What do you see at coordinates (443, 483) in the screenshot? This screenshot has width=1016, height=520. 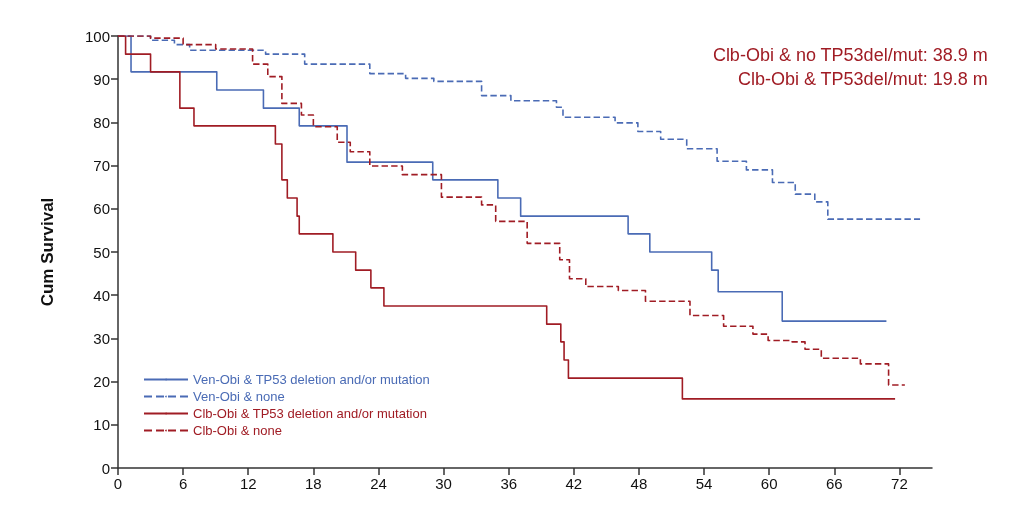 I see `x-tick-label: 30` at bounding box center [443, 483].